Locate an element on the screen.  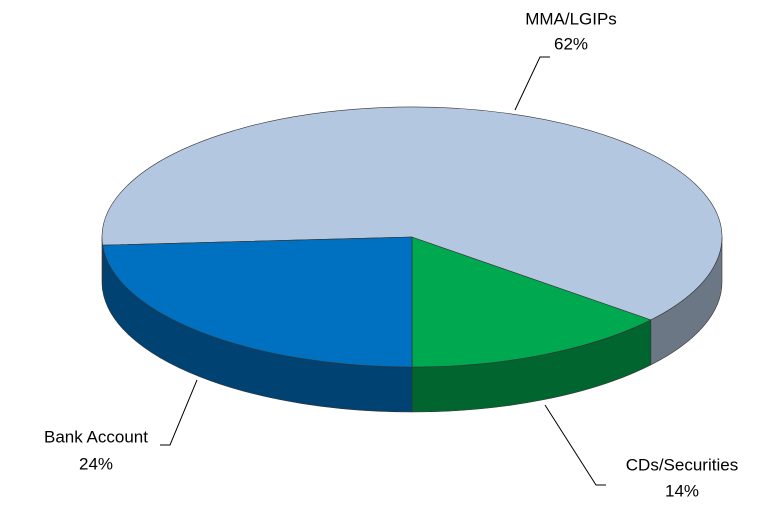
slice-label: CDs/Securities is located at coordinates (682, 464).